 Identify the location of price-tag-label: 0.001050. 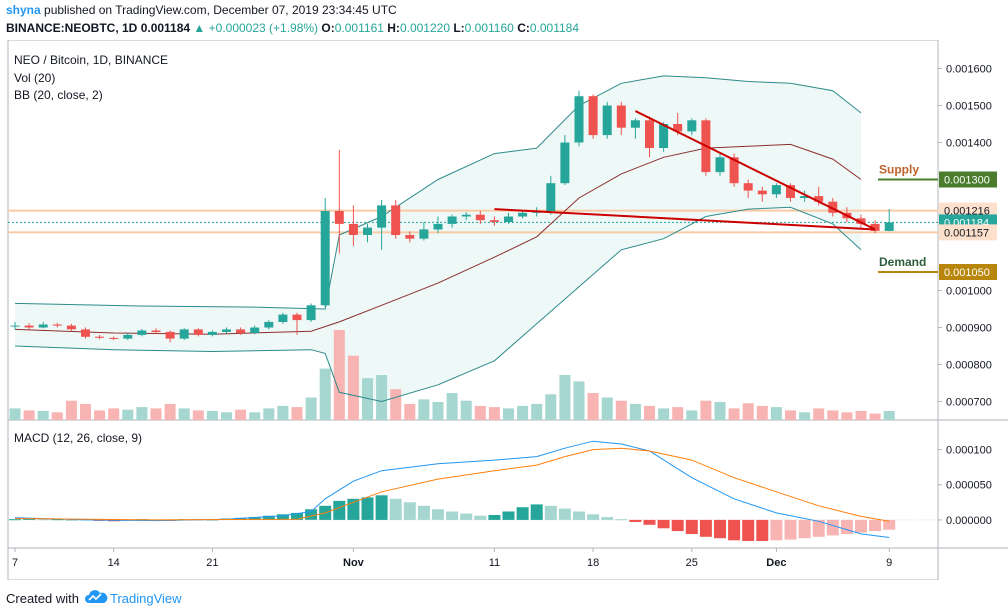
(967, 273).